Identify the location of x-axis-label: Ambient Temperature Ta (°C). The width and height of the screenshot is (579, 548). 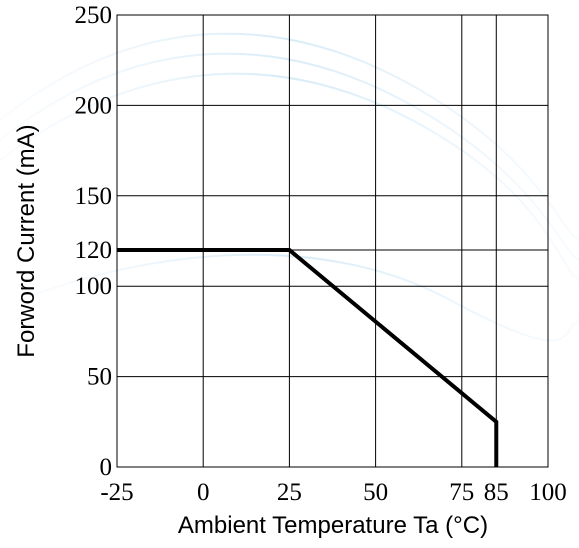
(333, 525).